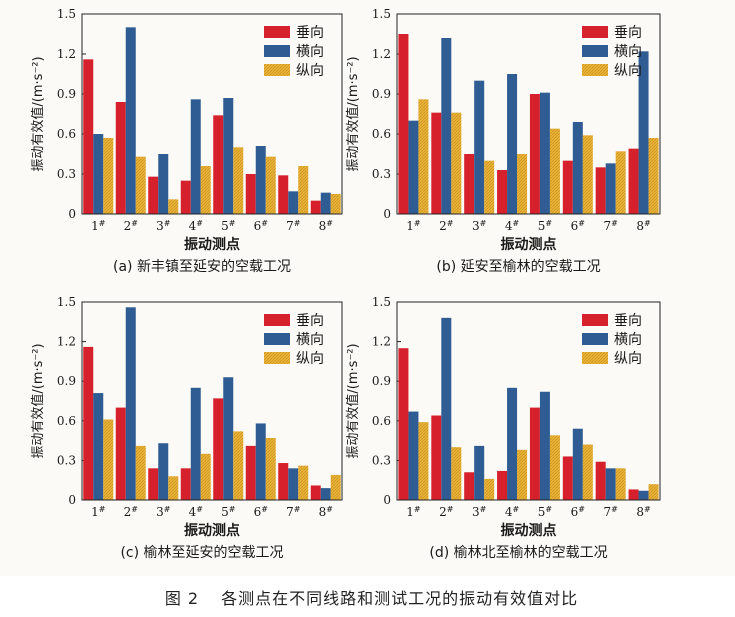 This screenshot has width=735, height=617. I want to click on figure-caption: 图 2 各测点在不同线路和测试工况的振动有效值对比, so click(367, 597).